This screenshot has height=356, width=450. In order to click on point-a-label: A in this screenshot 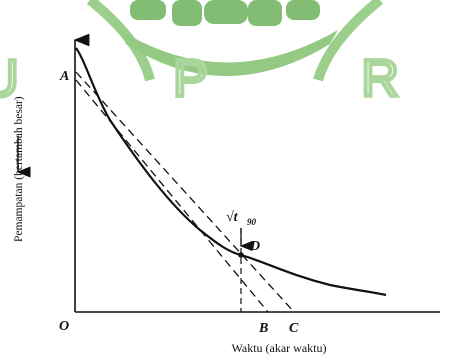, I will do `click(64, 76)`.